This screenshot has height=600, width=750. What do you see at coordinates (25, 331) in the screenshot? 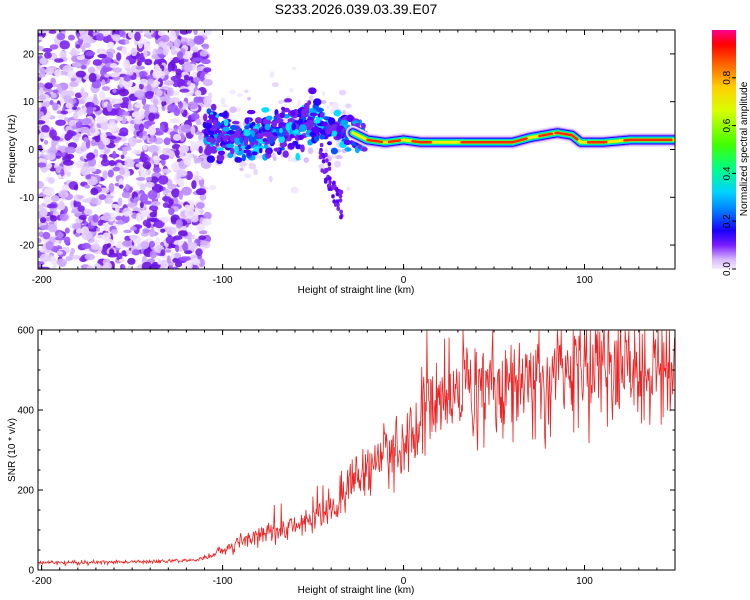
I see `y-tick-label: 600` at bounding box center [25, 331].